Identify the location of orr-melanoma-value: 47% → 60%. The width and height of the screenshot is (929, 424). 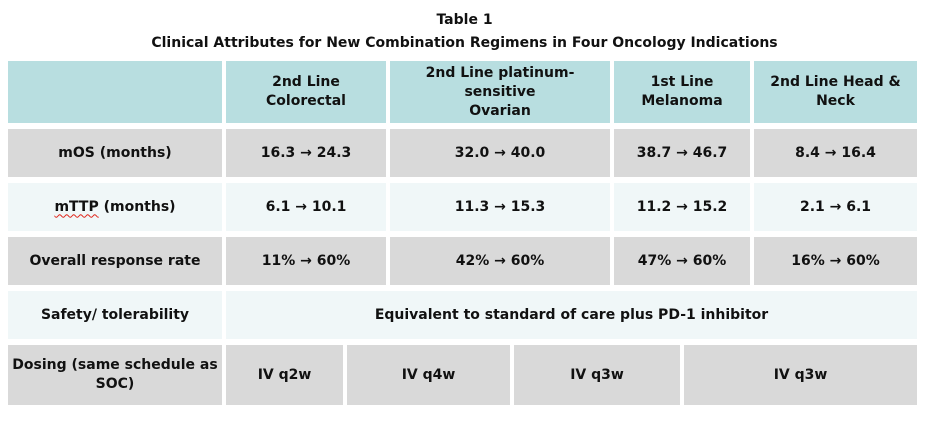
(682, 261).